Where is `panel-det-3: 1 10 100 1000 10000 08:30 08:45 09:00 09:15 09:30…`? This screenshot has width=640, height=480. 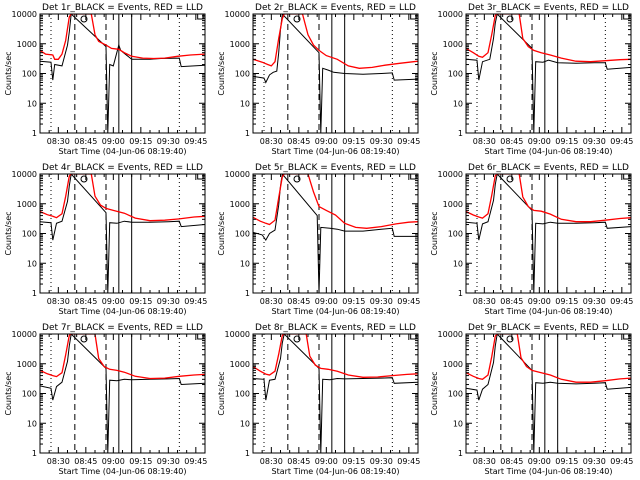 panel-det-3: 1 10 100 1000 10000 08:30 08:45 09:00 09:15 09:30… is located at coordinates (531, 79).